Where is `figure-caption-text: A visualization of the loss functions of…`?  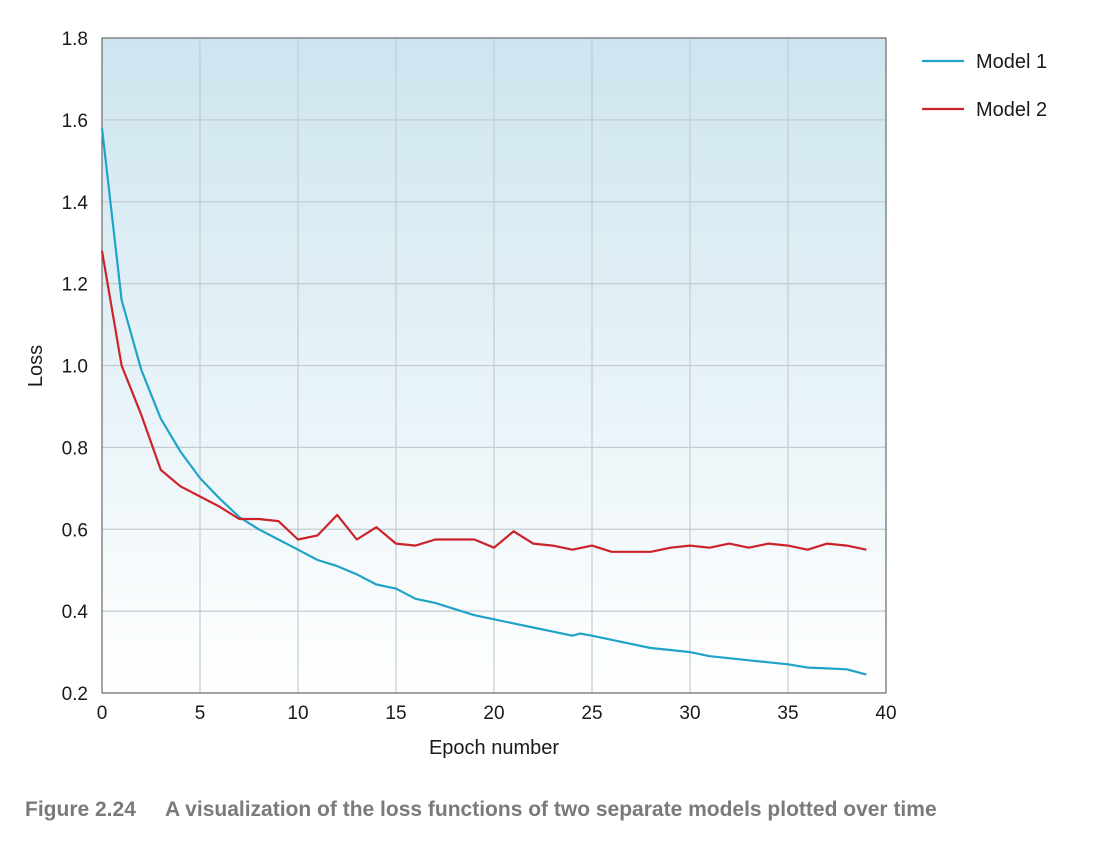 figure-caption-text: A visualization of the loss functions of… is located at coordinates (550, 809).